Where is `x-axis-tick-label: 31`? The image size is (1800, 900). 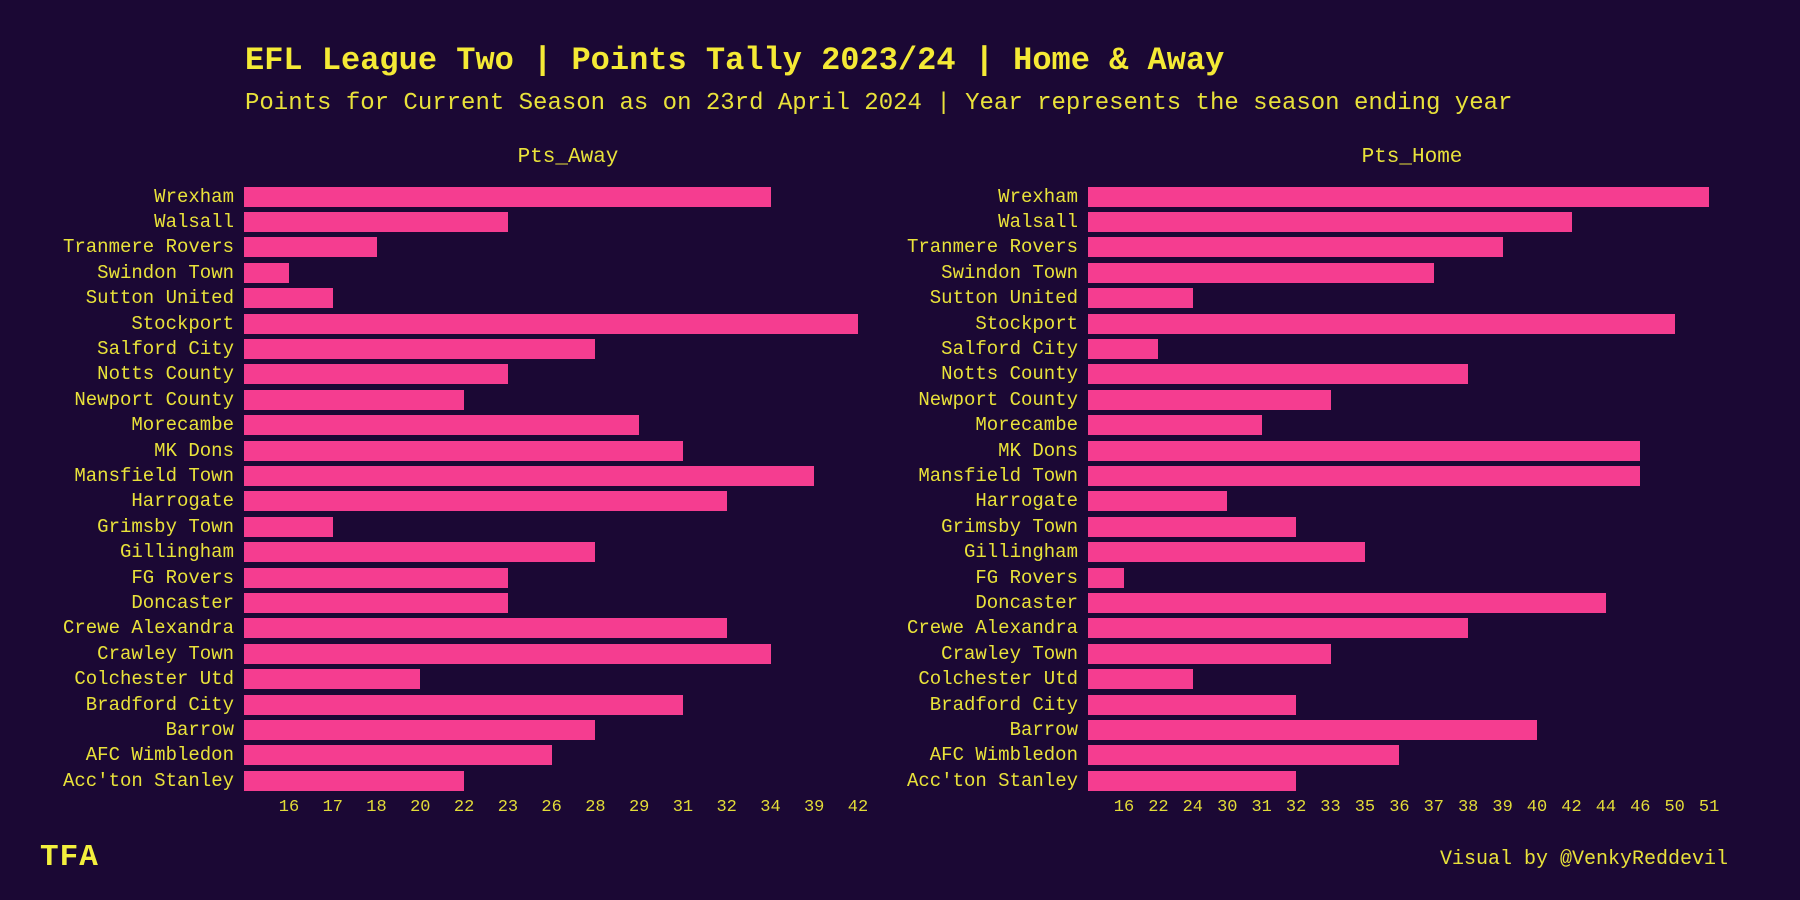
x-axis-tick-label: 31 is located at coordinates (1261, 808).